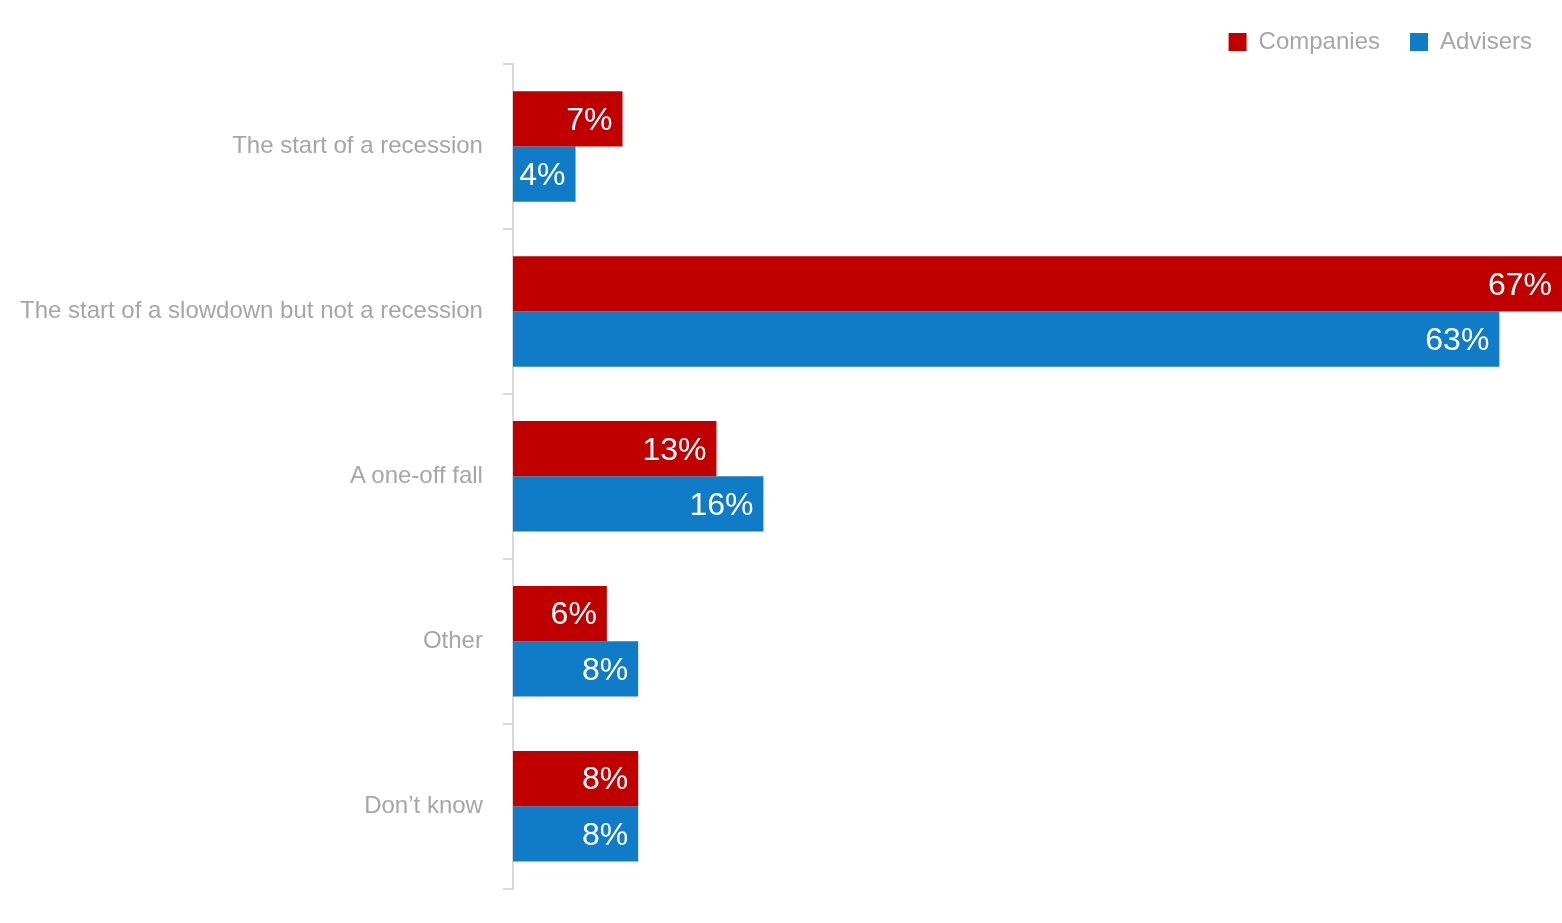  What do you see at coordinates (357, 145) in the screenshot?
I see `y-tick-label: The start of a recession` at bounding box center [357, 145].